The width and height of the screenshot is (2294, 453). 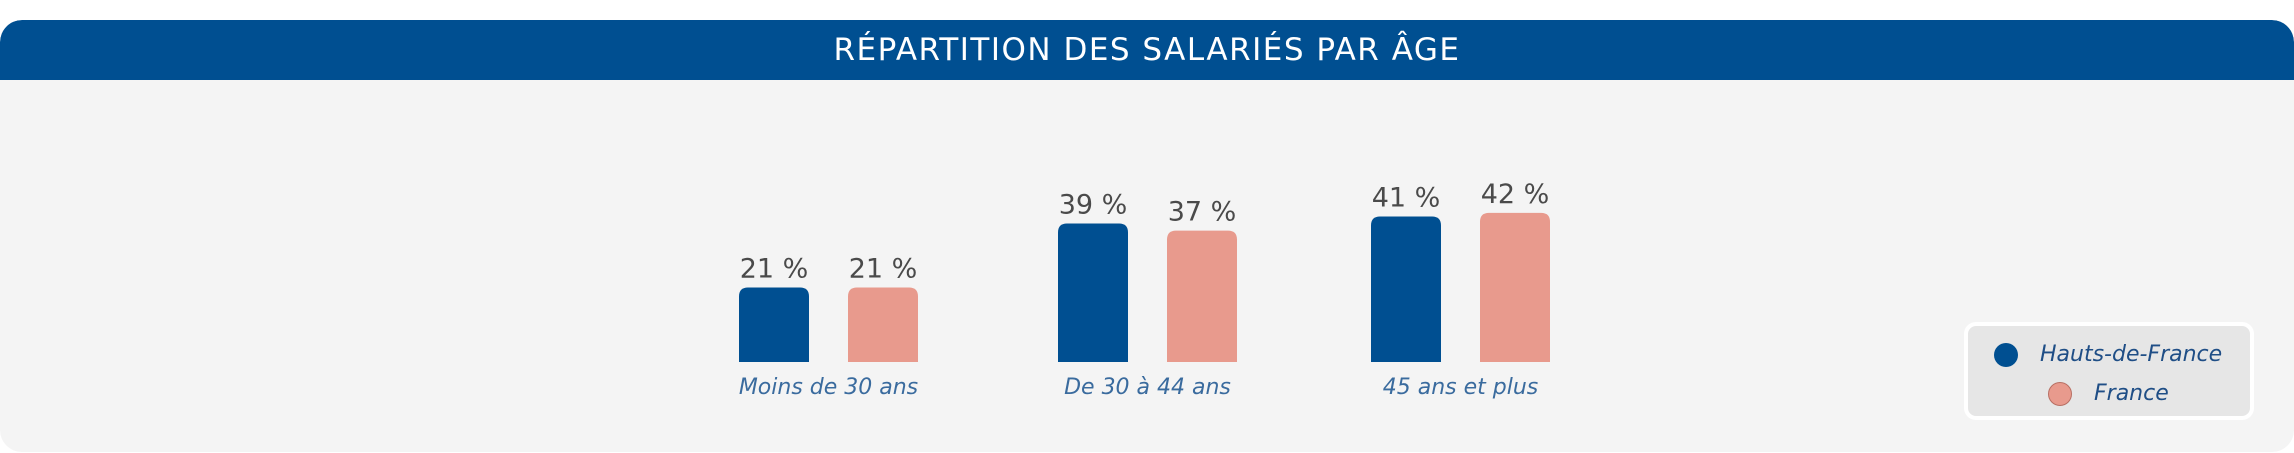 What do you see at coordinates (1461, 387) in the screenshot?
I see `category-label-45-ans-et-plus: 45 ans et plus` at bounding box center [1461, 387].